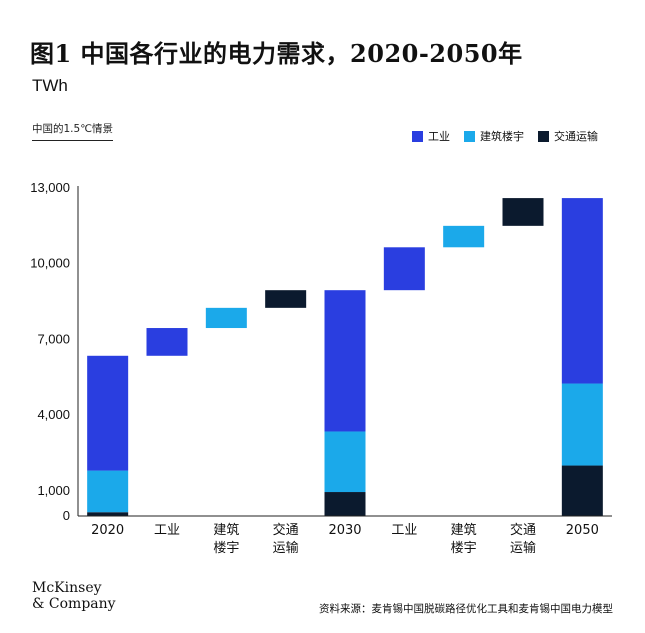 The image size is (645, 633). Describe the element at coordinates (72, 131) in the screenshot. I see `scenario-label: 中国的1.5℃情景` at that location.